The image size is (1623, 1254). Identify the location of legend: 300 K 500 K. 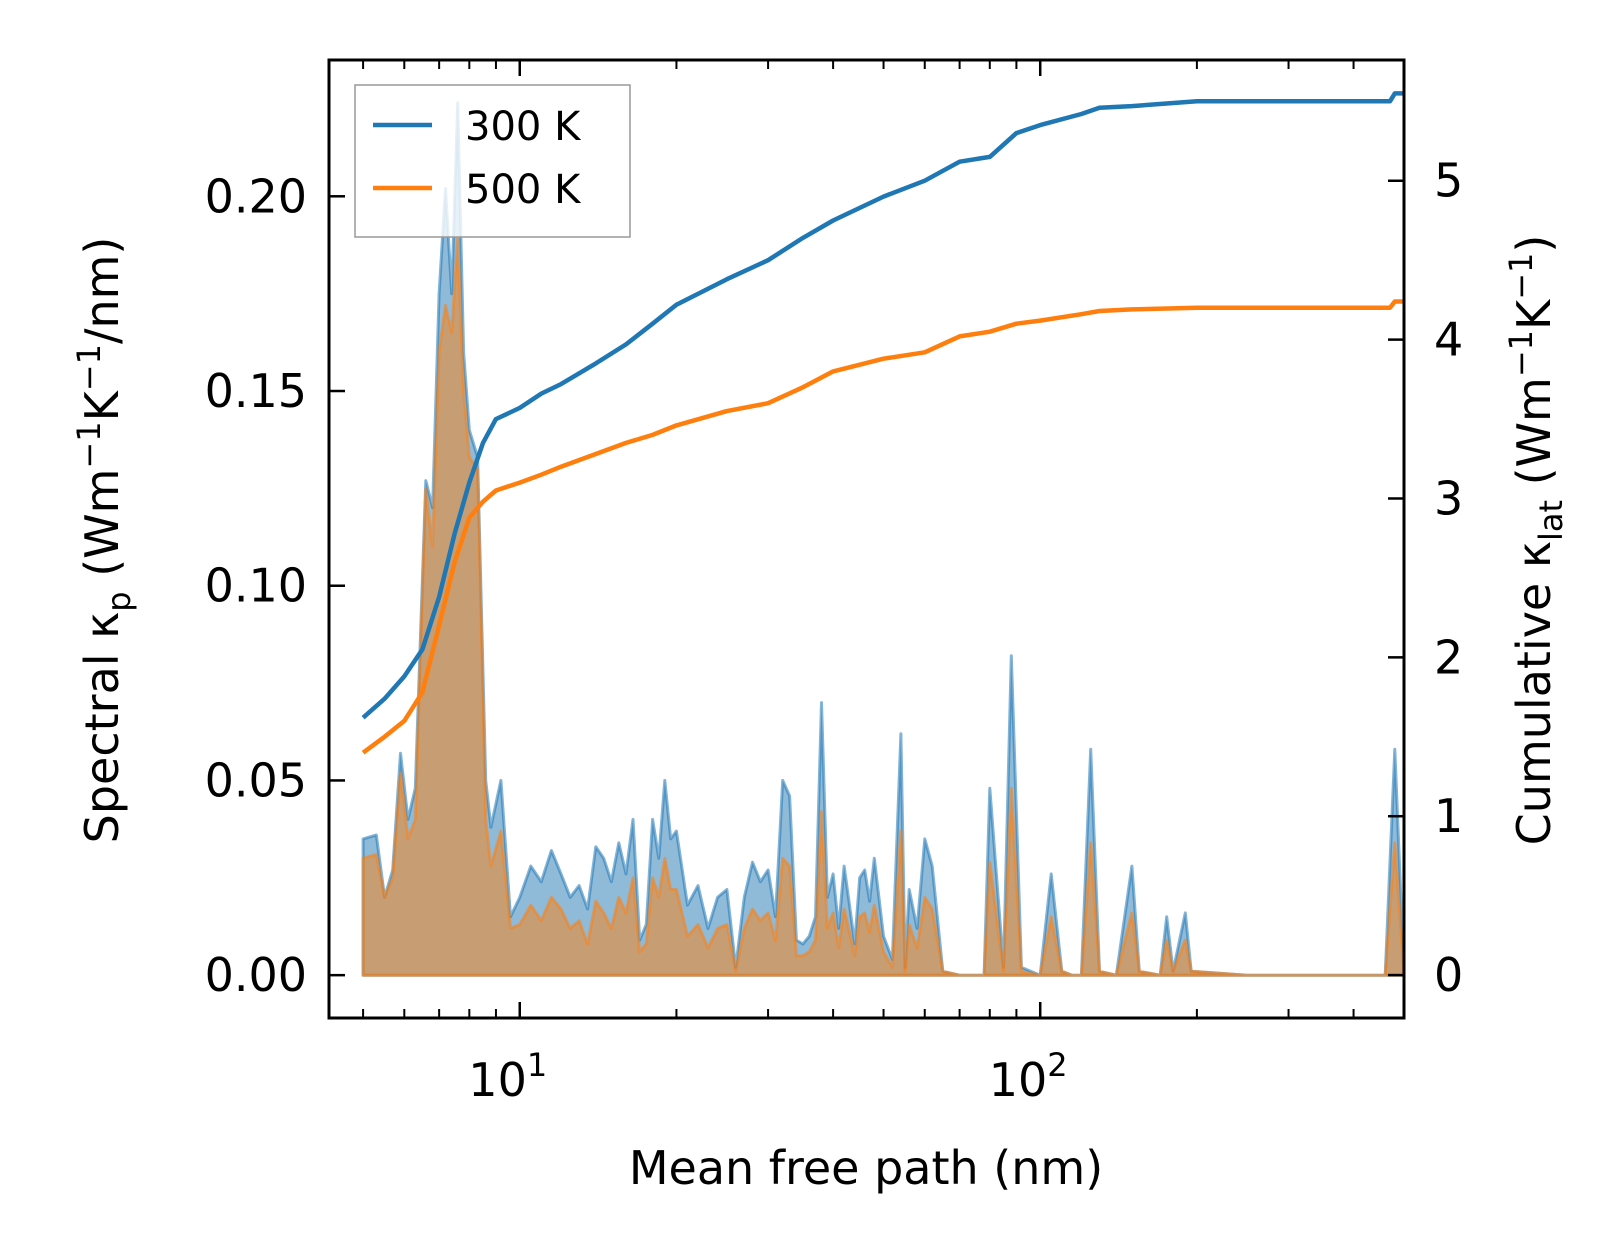
(492, 161).